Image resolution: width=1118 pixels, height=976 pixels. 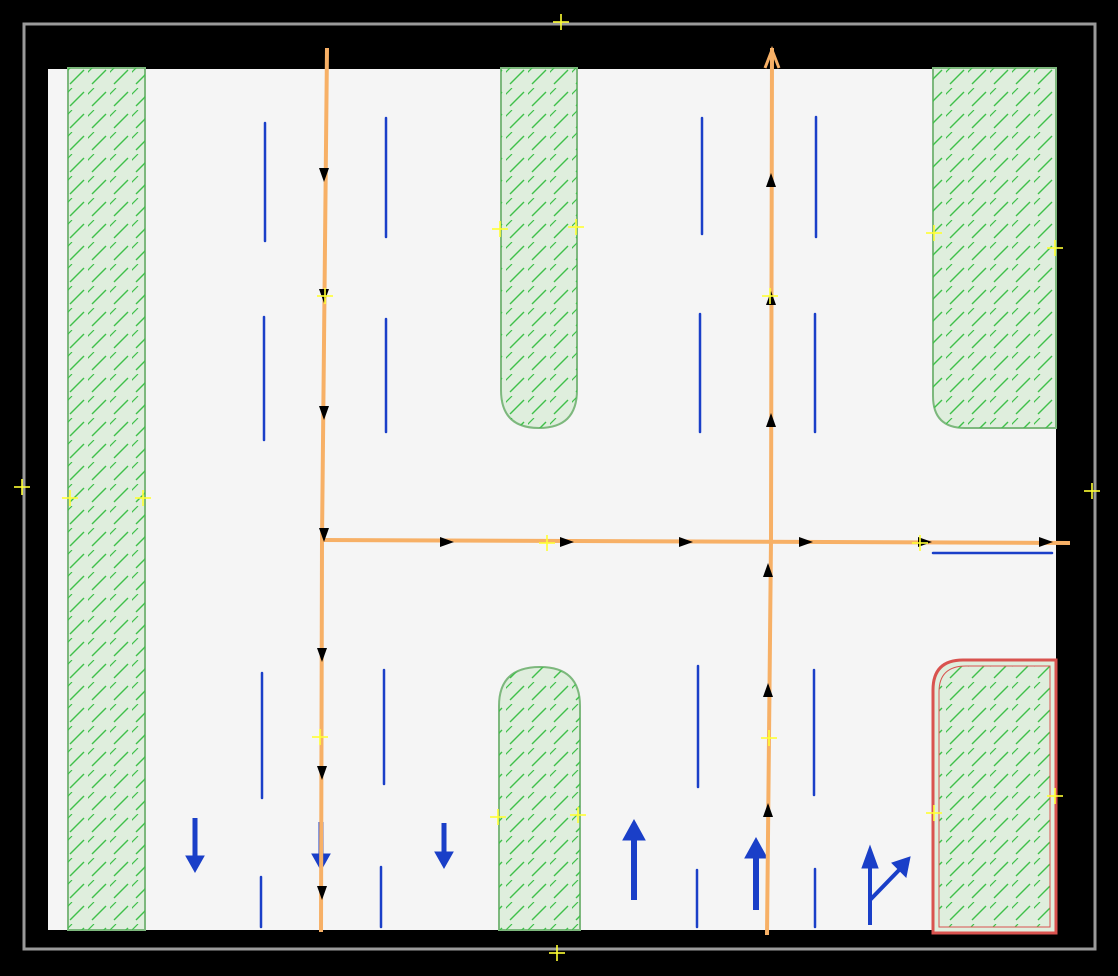 I want to click on lane-arrow-straight-right, so click(x=886, y=884).